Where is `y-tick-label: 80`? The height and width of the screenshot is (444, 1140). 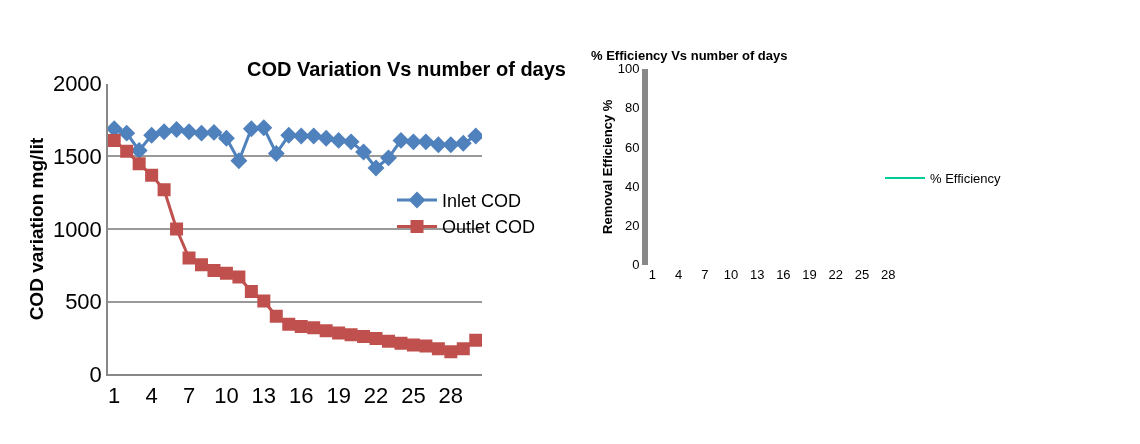 y-tick-label: 80 is located at coordinates (632, 108).